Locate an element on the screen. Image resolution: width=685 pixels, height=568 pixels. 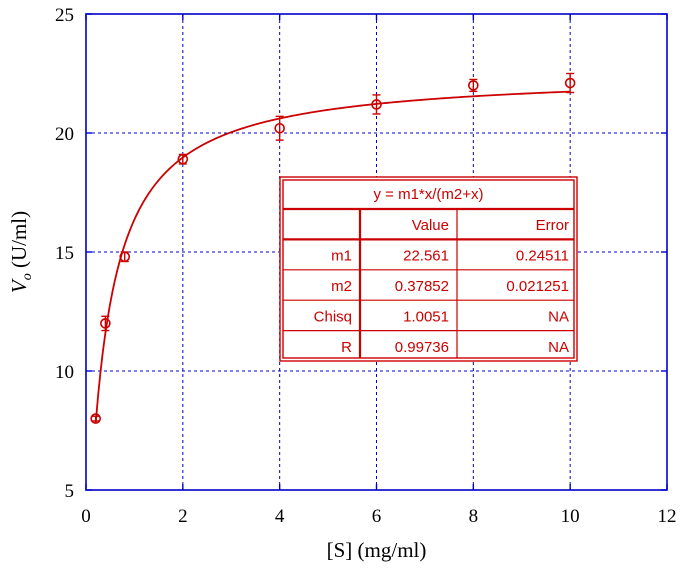
table-cell: m2 is located at coordinates (341, 286).